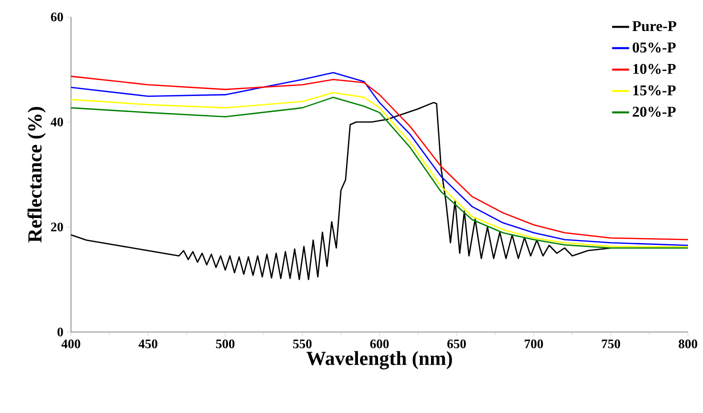  What do you see at coordinates (57, 227) in the screenshot?
I see `y-tick-label: 20` at bounding box center [57, 227].